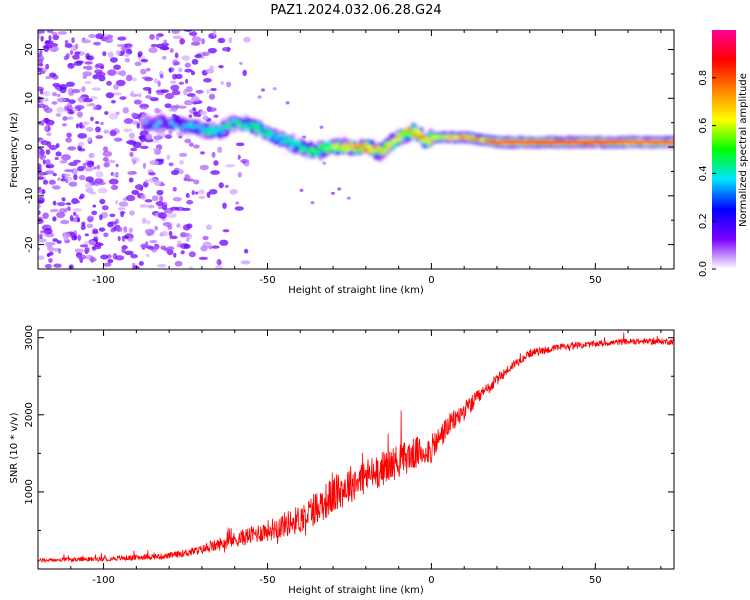  Describe the element at coordinates (29, 337) in the screenshot. I see `y-tick-label: 3000` at that location.